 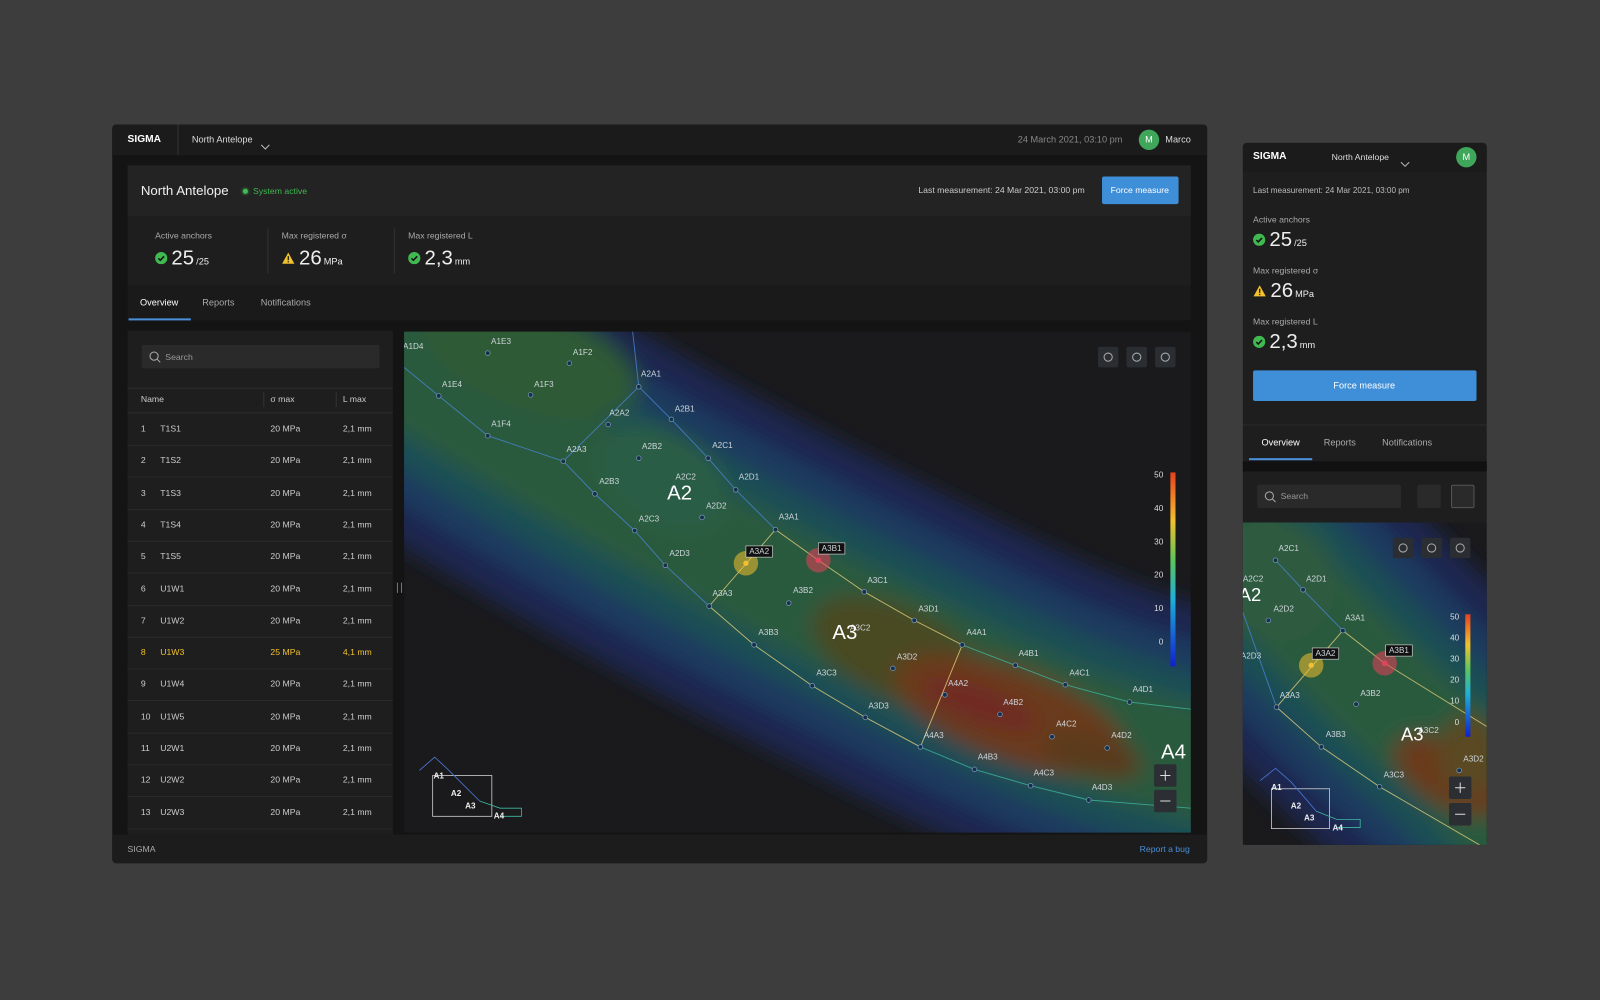 What do you see at coordinates (1149, 139) in the screenshot?
I see `avatar-initial: M` at bounding box center [1149, 139].